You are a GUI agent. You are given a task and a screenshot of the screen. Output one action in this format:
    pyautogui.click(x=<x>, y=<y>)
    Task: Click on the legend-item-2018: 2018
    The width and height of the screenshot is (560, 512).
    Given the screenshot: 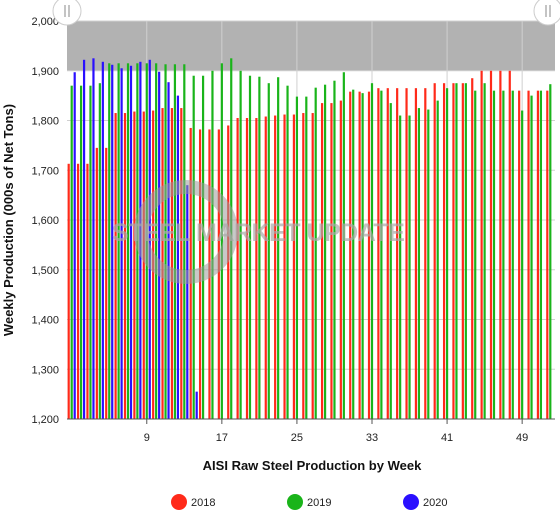 What is the action you would take?
    pyautogui.click(x=193, y=502)
    